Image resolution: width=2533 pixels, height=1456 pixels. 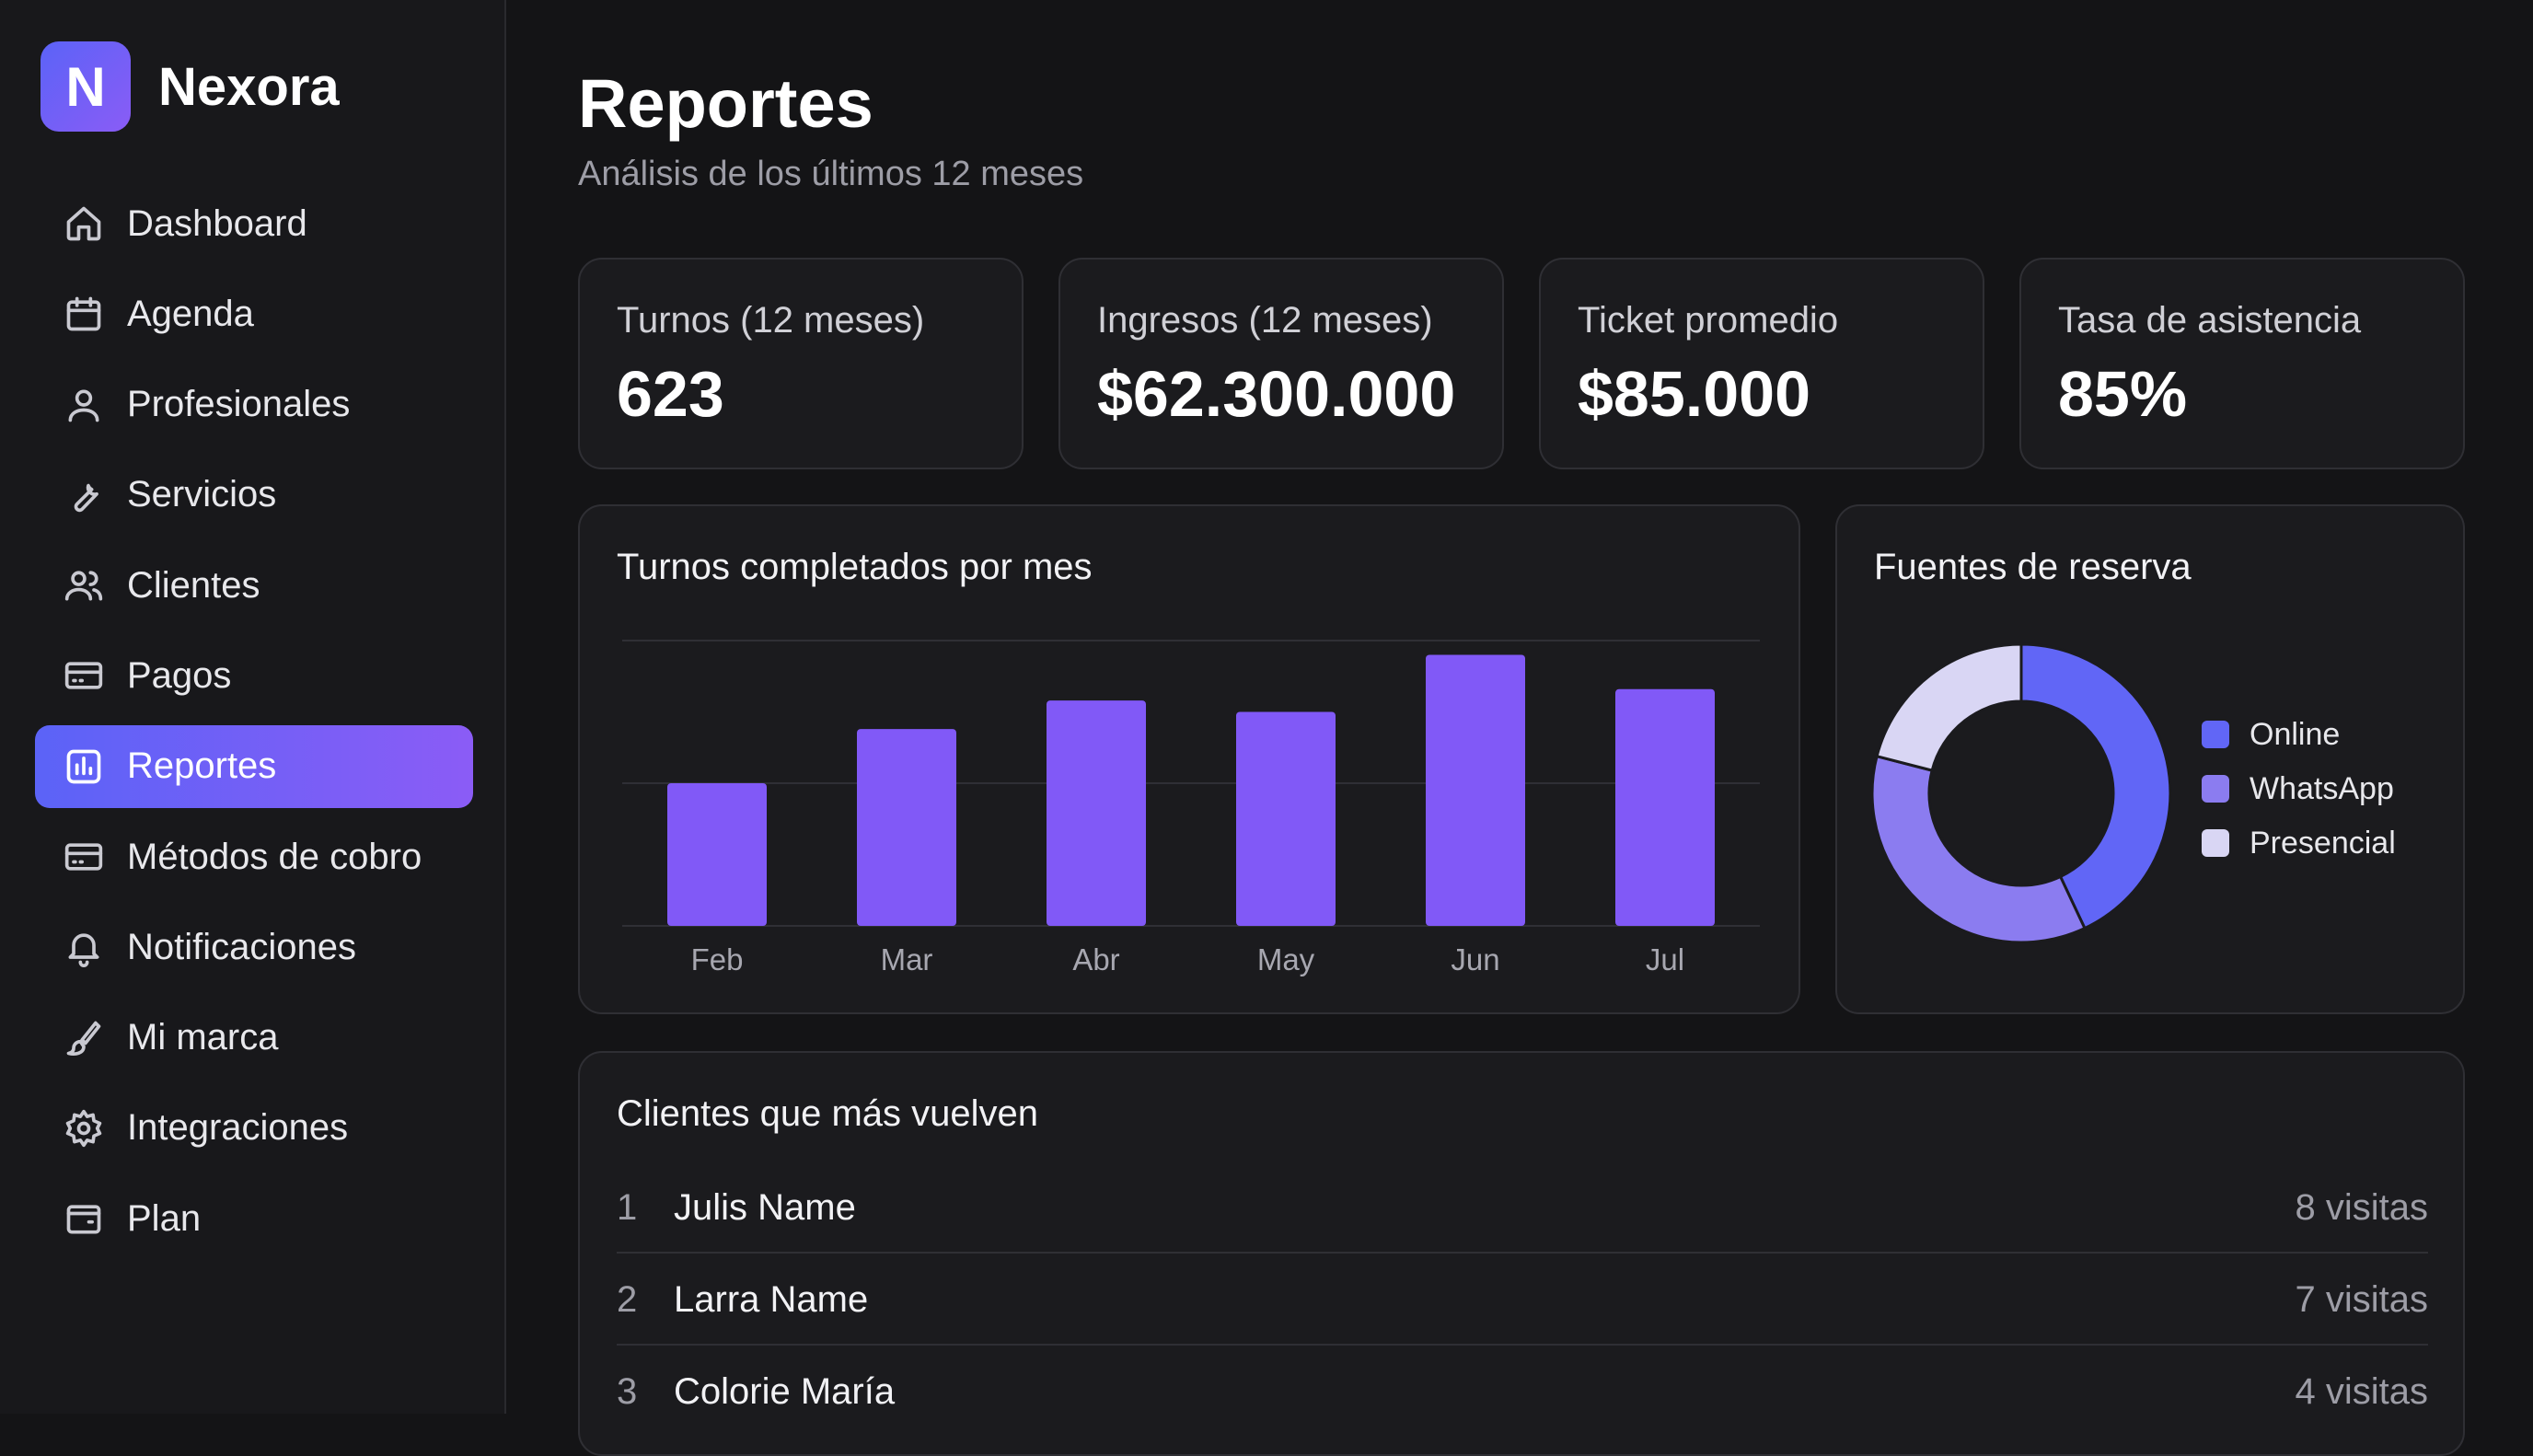 I want to click on donut-chart, so click(x=2021, y=793).